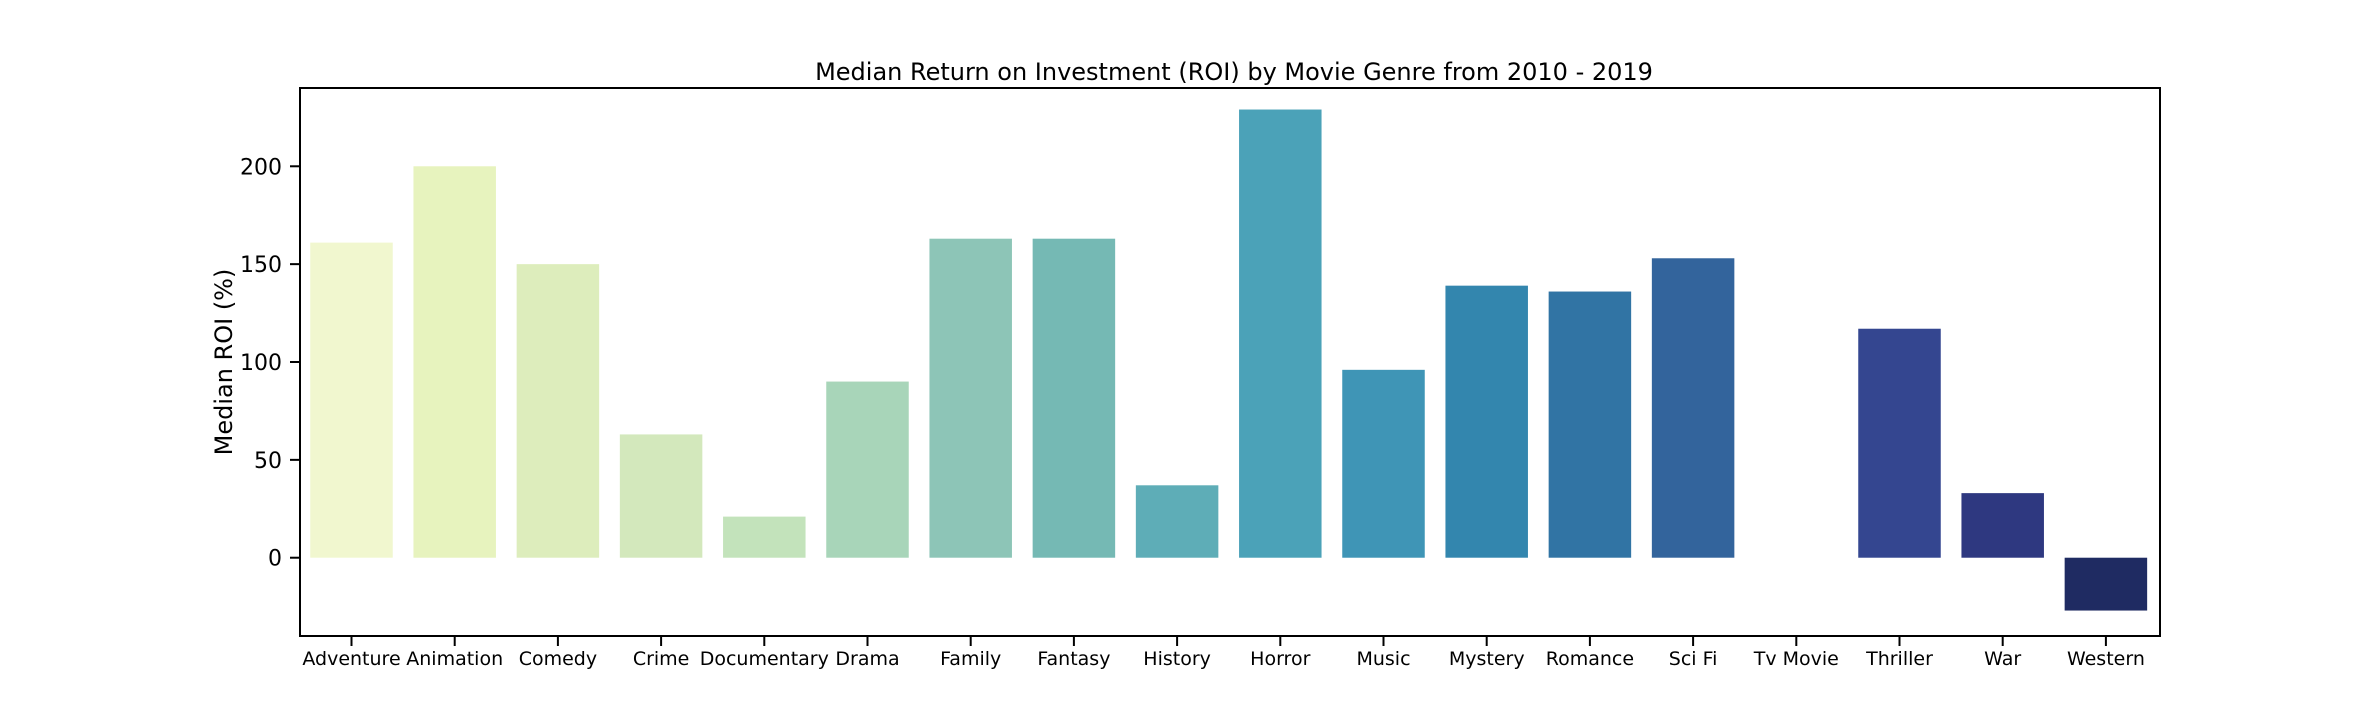 This screenshot has width=2376, height=720. I want to click on x-tick-label: Western, so click(2106, 659).